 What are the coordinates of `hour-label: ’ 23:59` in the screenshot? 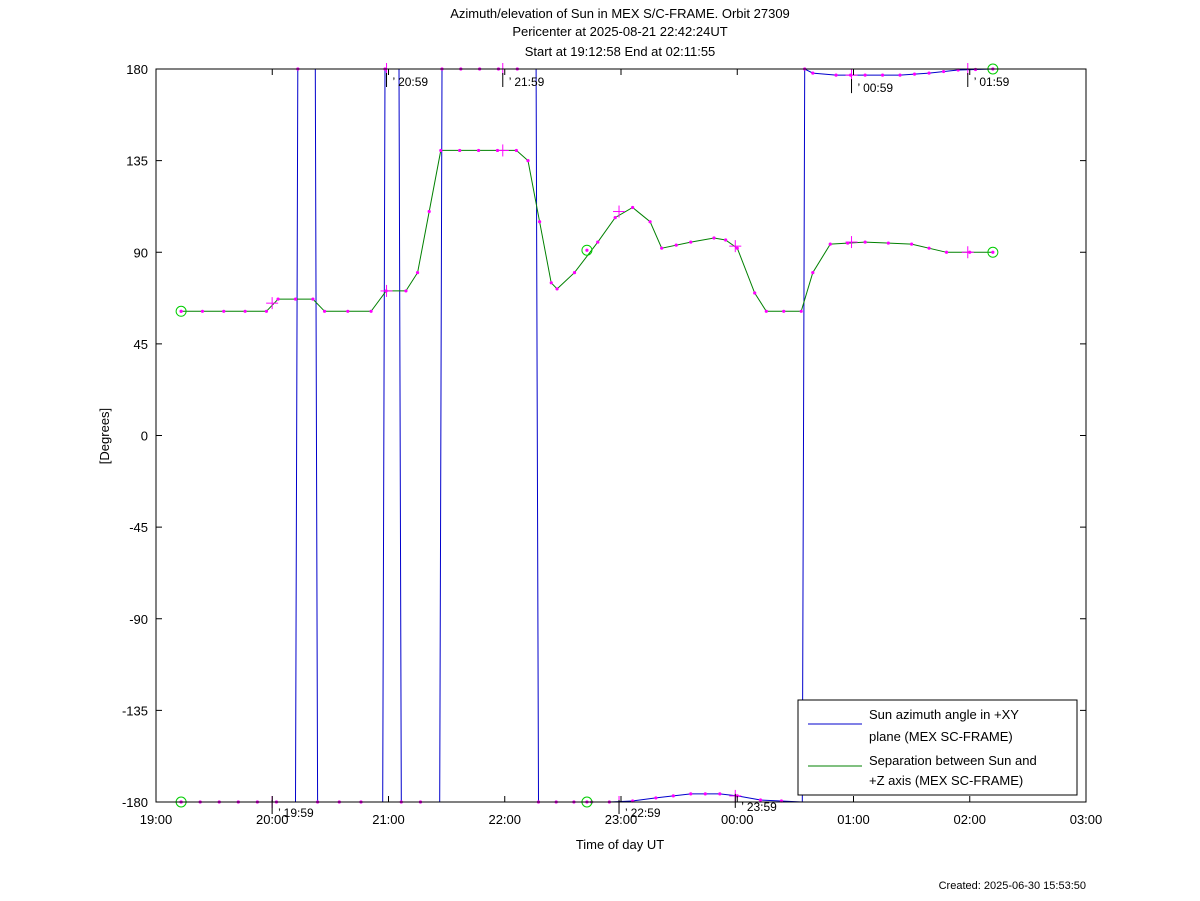 It's located at (759, 807).